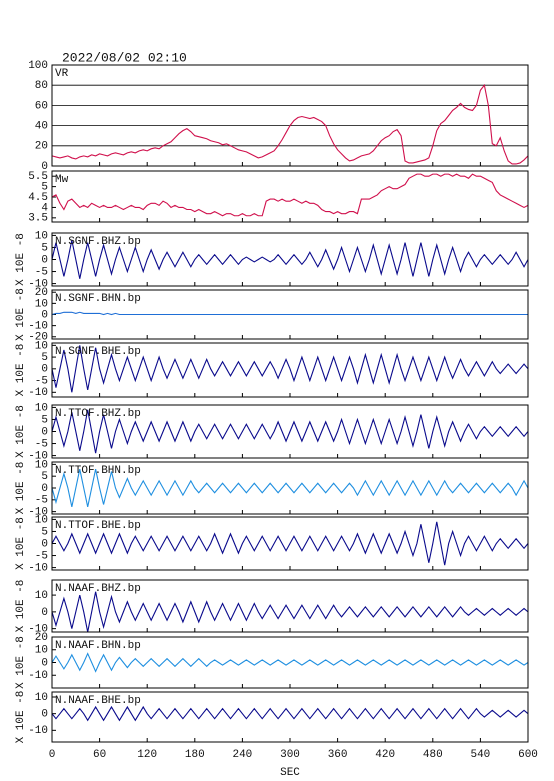 This screenshot has width=554, height=781. Describe the element at coordinates (98, 352) in the screenshot. I see `panel-label: N.SGNF.BHE.bp` at that location.